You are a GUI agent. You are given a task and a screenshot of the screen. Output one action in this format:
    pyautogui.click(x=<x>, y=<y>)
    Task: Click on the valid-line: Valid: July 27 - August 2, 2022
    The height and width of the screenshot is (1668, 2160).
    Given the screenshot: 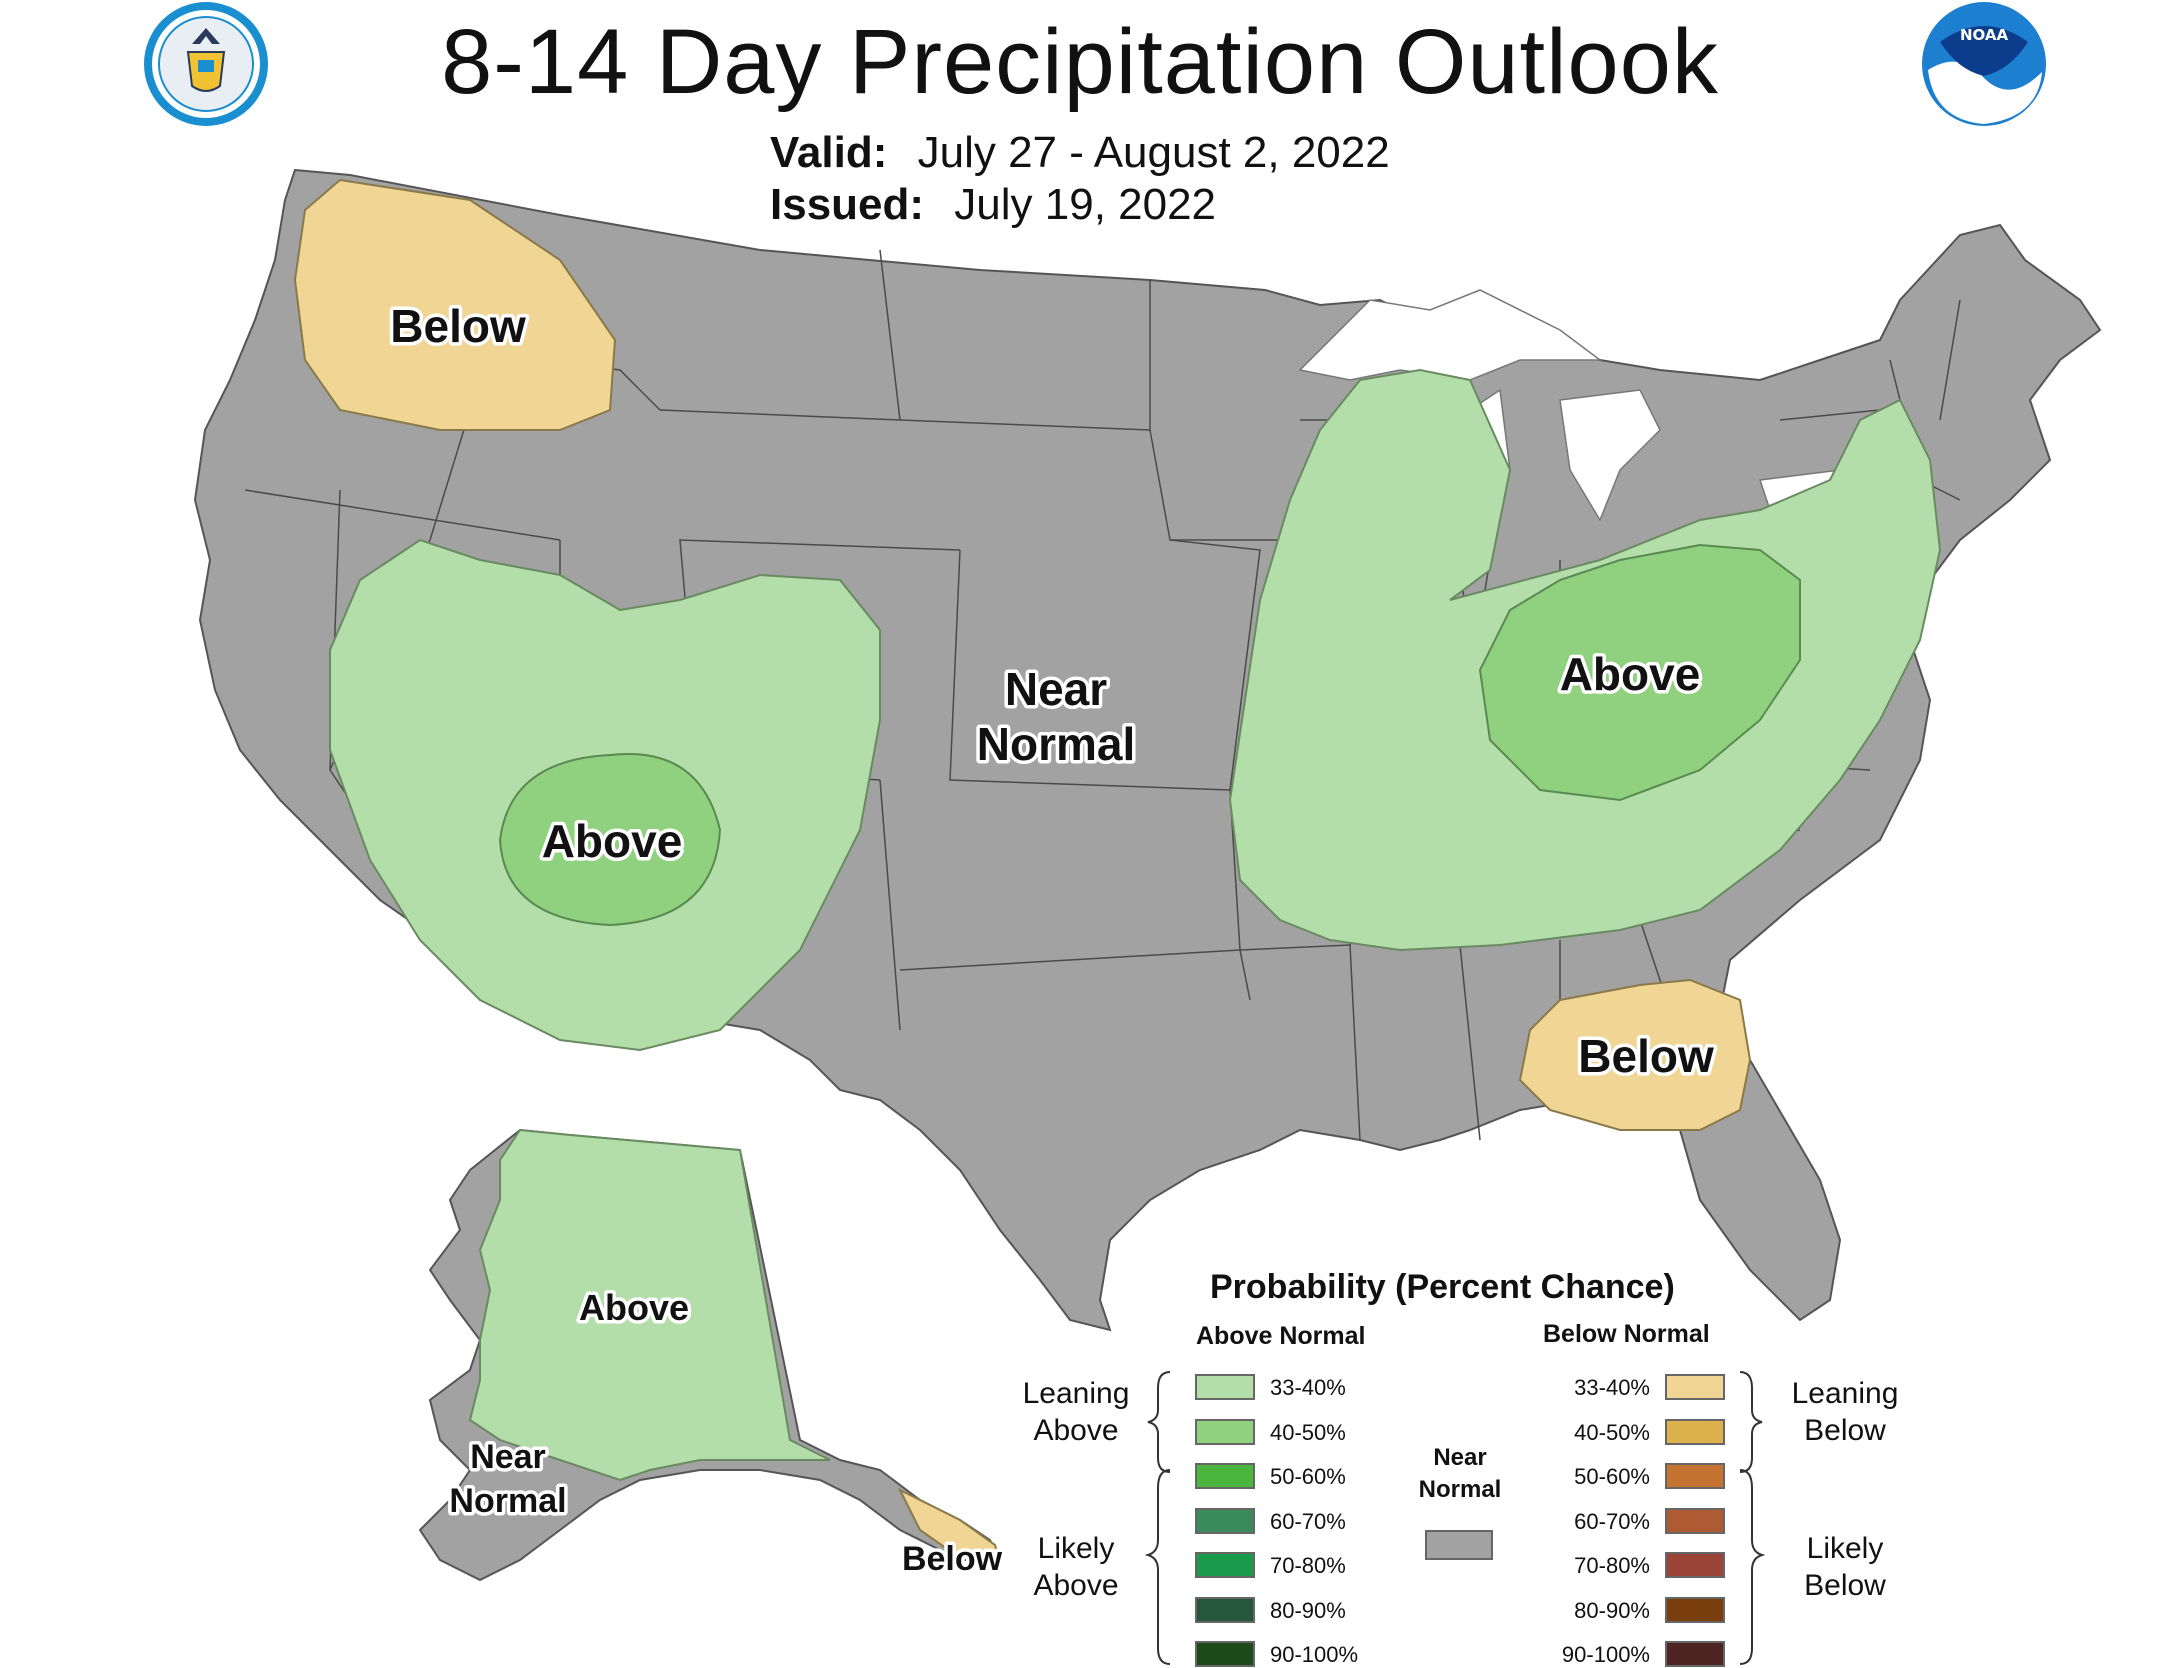 What is the action you would take?
    pyautogui.click(x=1080, y=153)
    